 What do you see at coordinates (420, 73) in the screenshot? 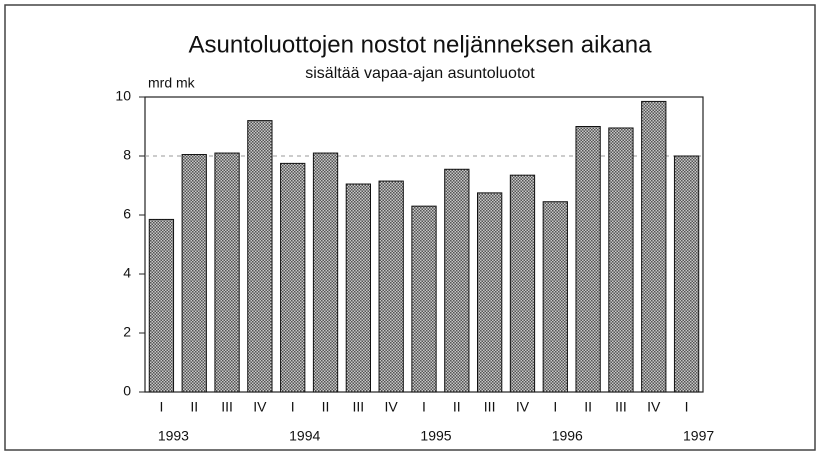
I see `chart-subtitle: sisältää vapaa-ajan asuntoluotot` at bounding box center [420, 73].